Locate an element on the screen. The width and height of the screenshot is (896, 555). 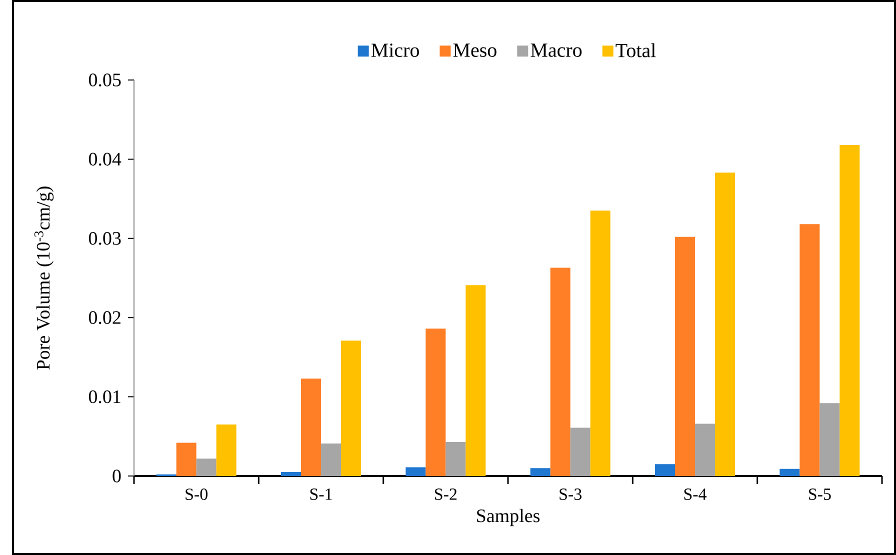
y-tick-label: 0.01 is located at coordinates (104, 397).